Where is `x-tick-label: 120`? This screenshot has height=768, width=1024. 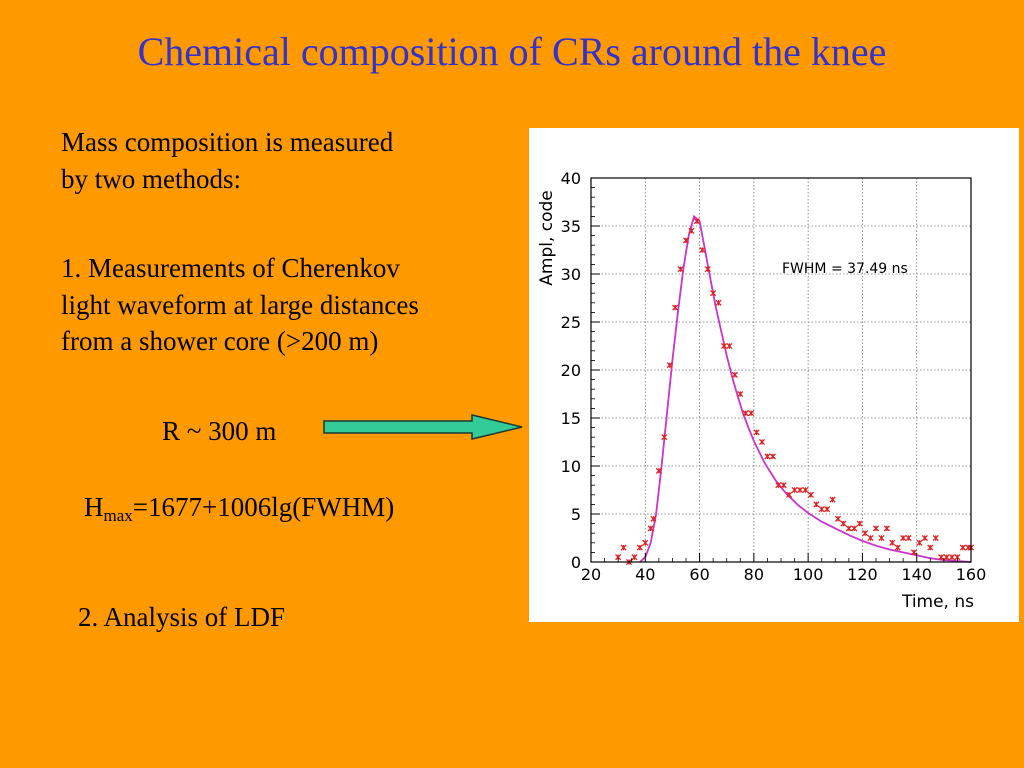
x-tick-label: 120 is located at coordinates (862, 574).